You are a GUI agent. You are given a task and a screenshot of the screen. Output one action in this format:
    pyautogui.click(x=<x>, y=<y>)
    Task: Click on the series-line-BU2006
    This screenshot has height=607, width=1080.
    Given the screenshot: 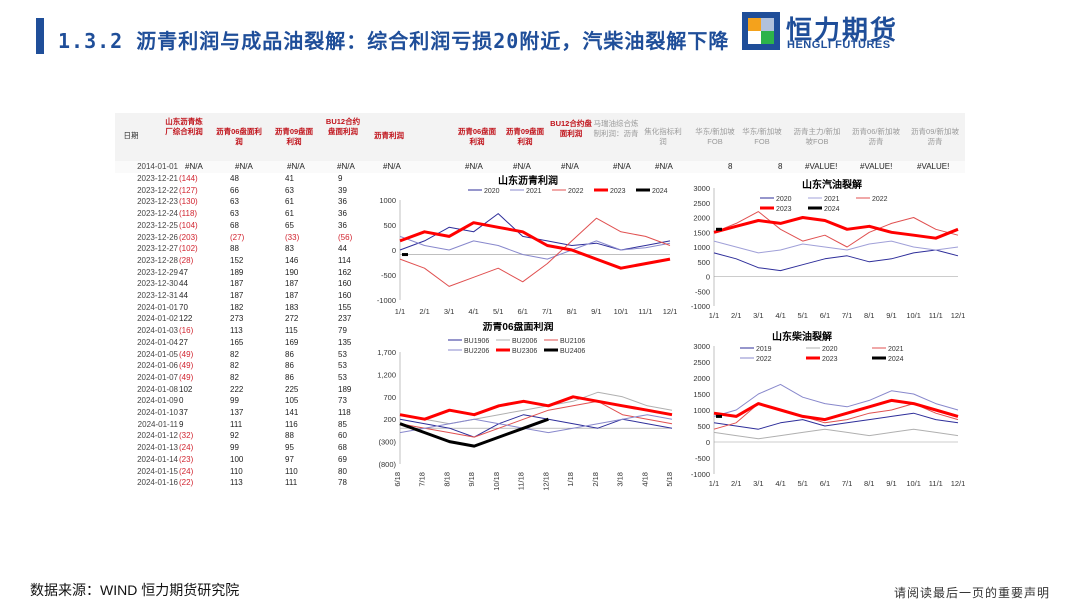 What is the action you would take?
    pyautogui.click(x=536, y=408)
    